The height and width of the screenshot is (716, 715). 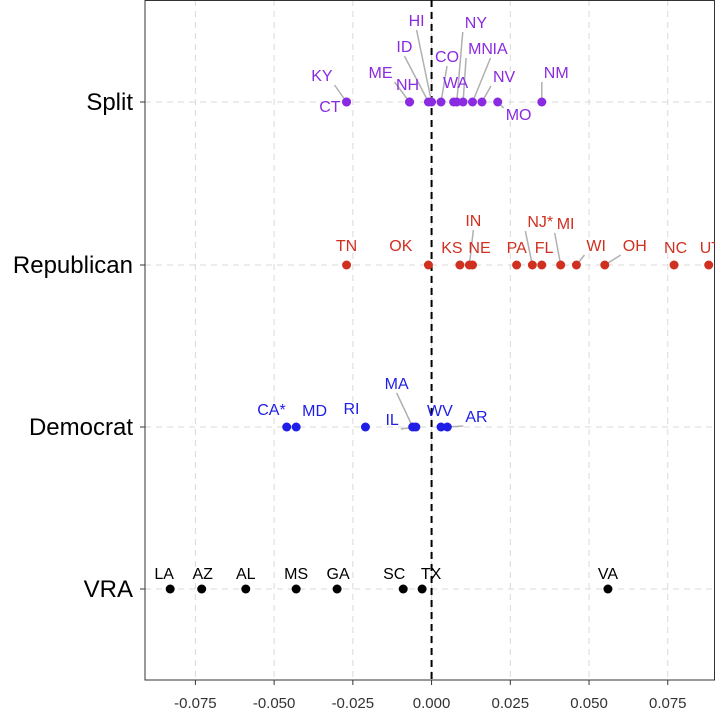 I want to click on x-tick-label: 0.075, so click(x=668, y=703).